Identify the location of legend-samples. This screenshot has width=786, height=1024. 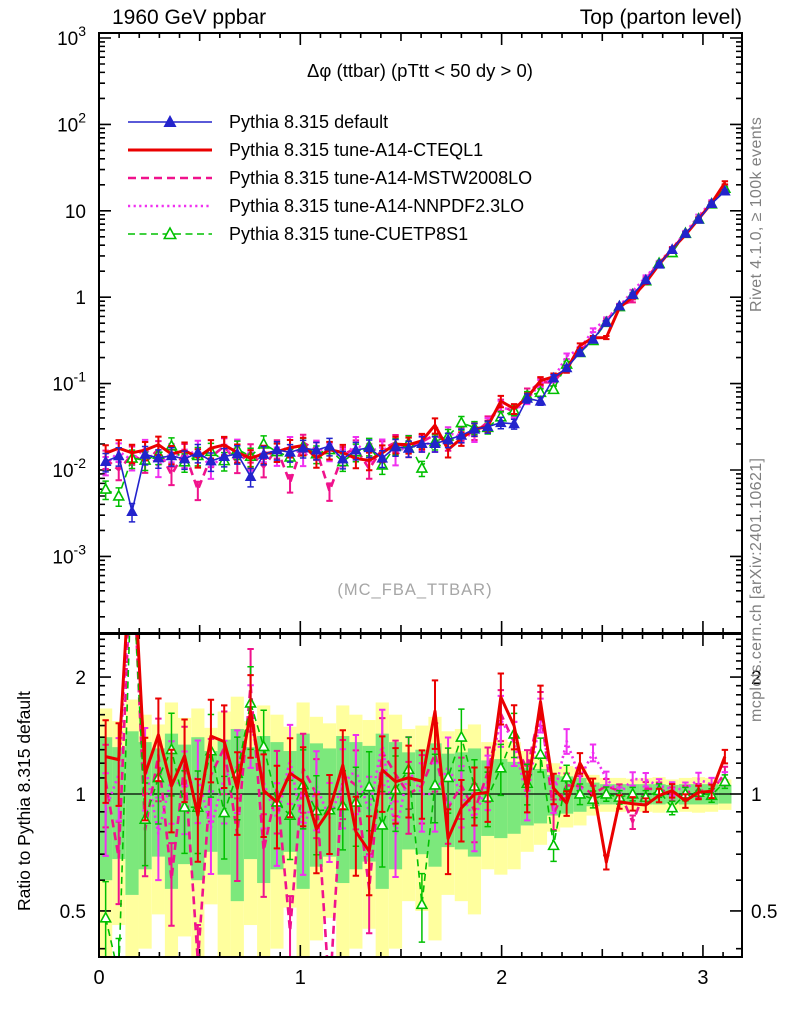
(170, 177).